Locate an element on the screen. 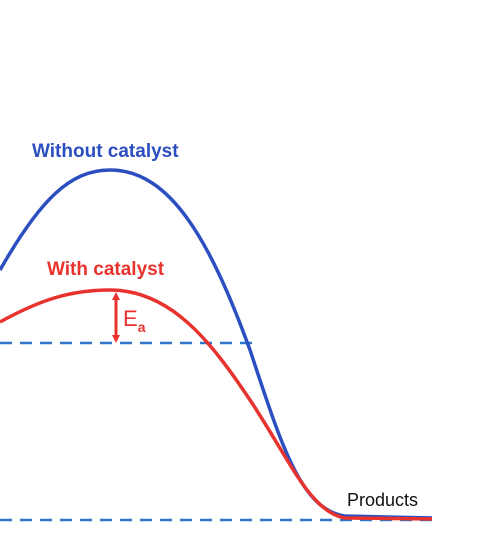 The image size is (481, 560). with-catalyst-label: With catalyst is located at coordinates (106, 269).